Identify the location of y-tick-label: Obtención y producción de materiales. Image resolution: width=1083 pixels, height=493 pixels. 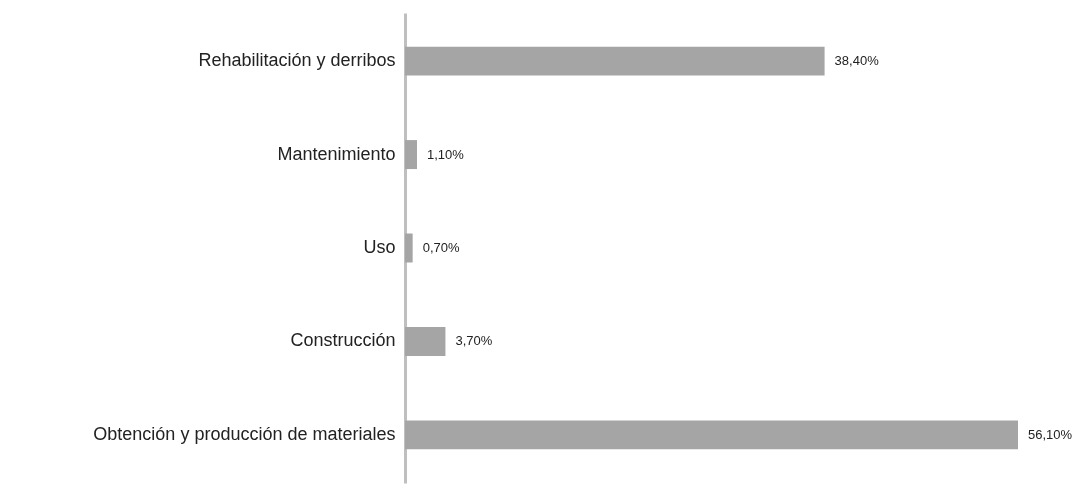
(244, 433).